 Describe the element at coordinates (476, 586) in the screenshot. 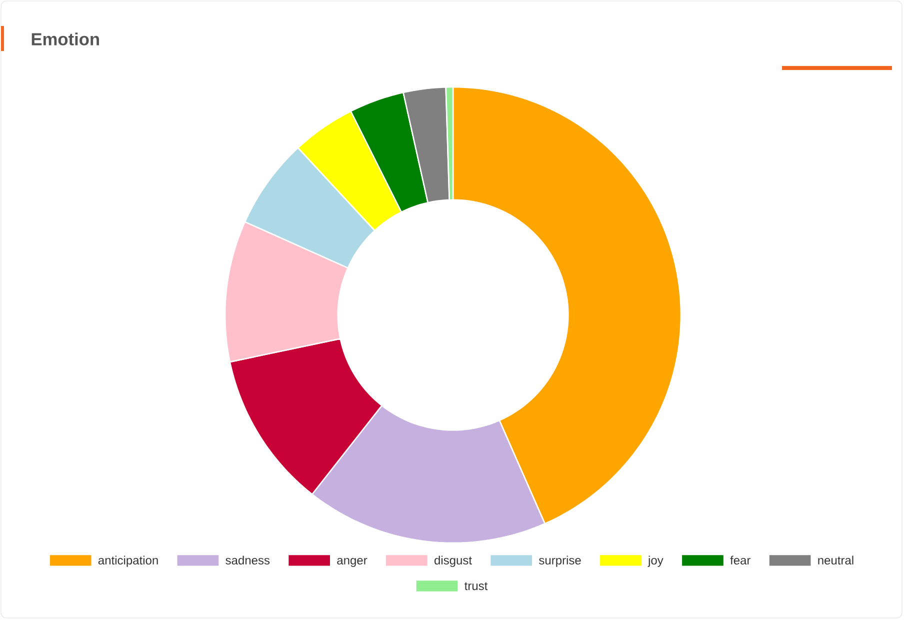

I see `legend-label: trust` at that location.